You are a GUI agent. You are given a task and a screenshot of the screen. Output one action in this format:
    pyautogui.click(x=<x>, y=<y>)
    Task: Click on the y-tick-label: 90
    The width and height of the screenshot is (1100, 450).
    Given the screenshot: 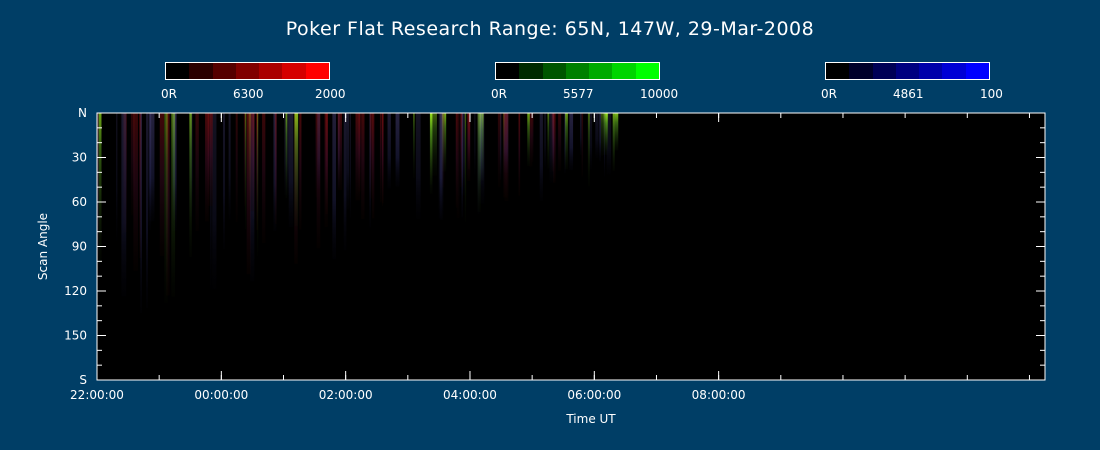 What is the action you would take?
    pyautogui.click(x=79, y=247)
    